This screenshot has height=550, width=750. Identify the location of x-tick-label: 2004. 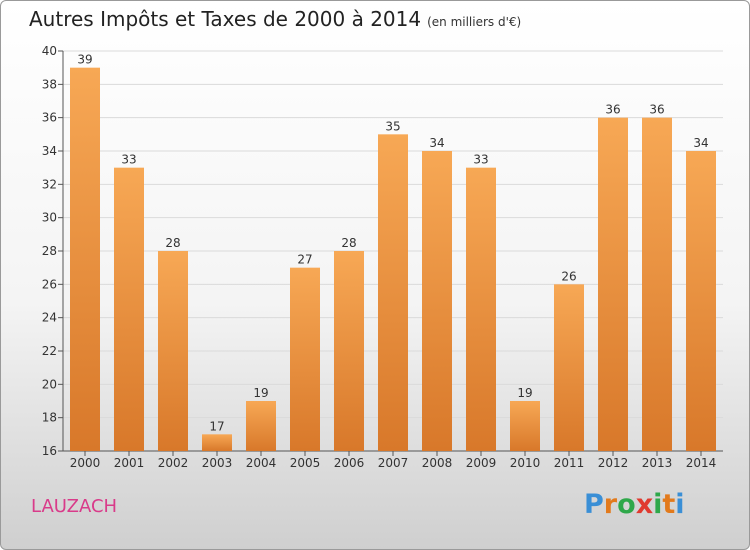
(261, 463).